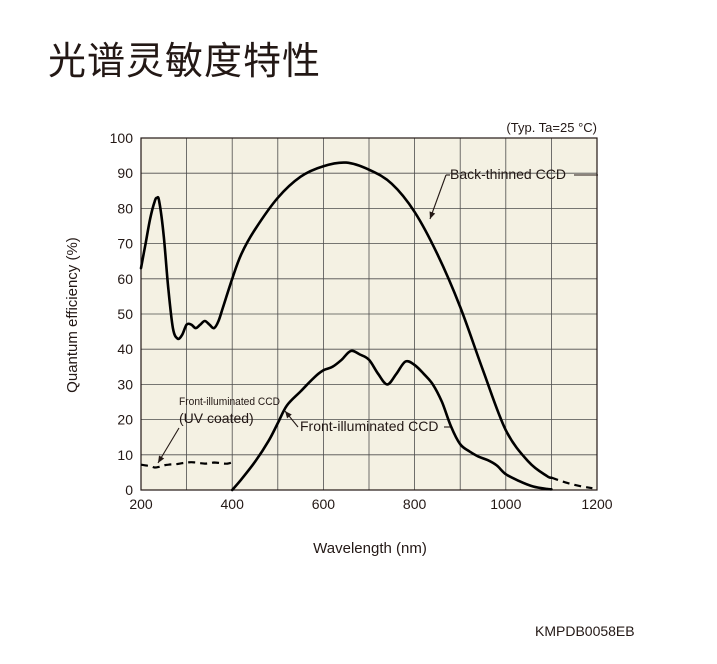 The width and height of the screenshot is (717, 664). Describe the element at coordinates (432, 215) in the screenshot. I see `leader-back-thinned-head` at that location.